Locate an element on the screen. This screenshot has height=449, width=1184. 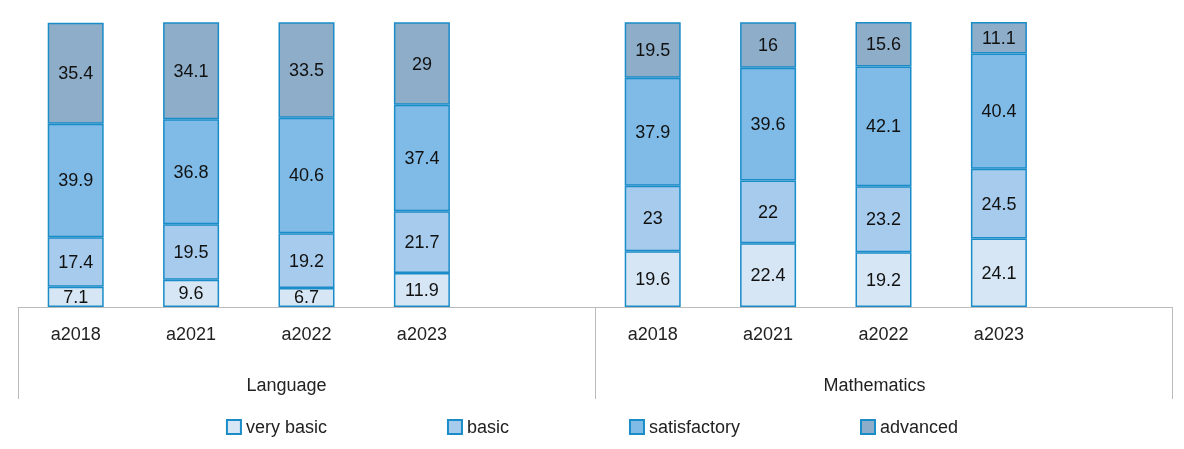
data-label: 7.1 is located at coordinates (76, 296).